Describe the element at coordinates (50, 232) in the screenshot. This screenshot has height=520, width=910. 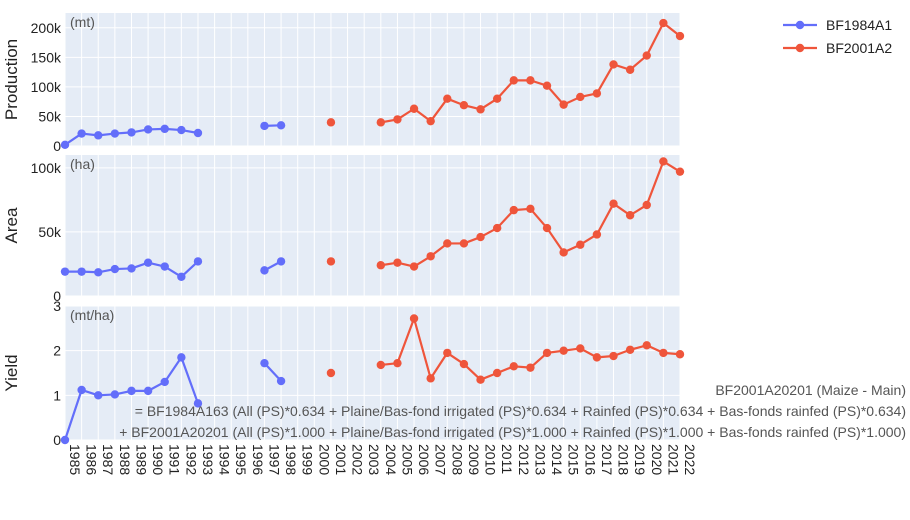
I see `y-tick-label: 50k` at that location.